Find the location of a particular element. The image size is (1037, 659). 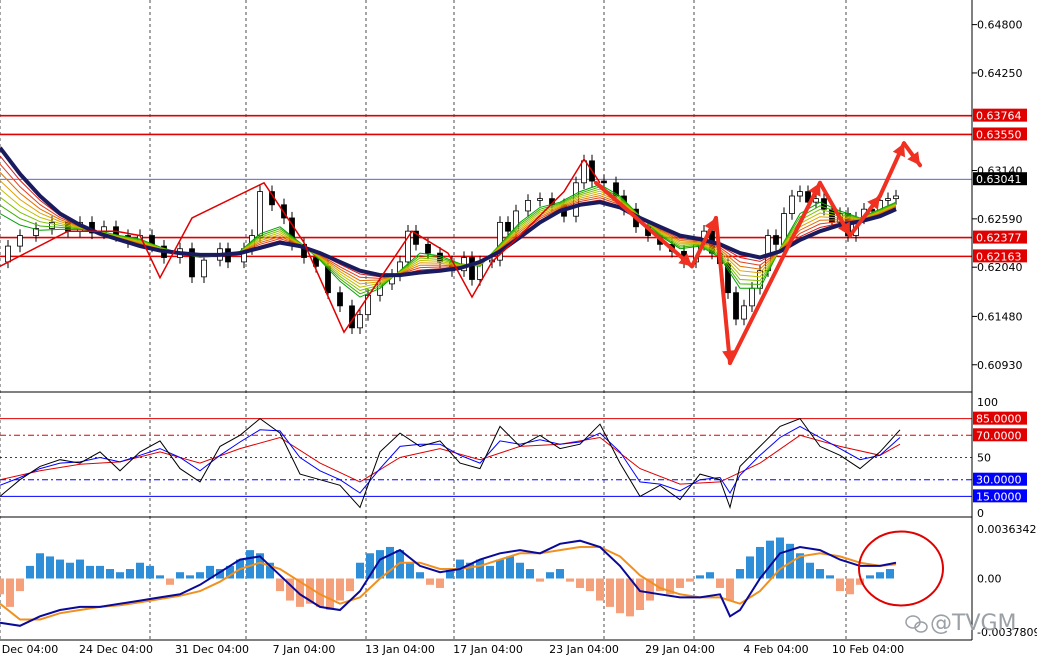

price-tick-label: 0.61480 is located at coordinates (1000, 316).